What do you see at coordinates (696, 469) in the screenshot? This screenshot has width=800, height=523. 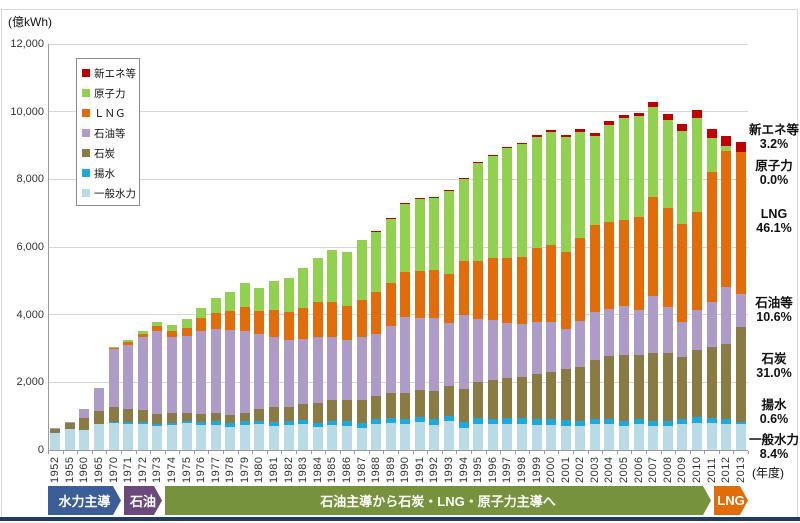 I see `x-tick-label-2010: 2010` at bounding box center [696, 469].